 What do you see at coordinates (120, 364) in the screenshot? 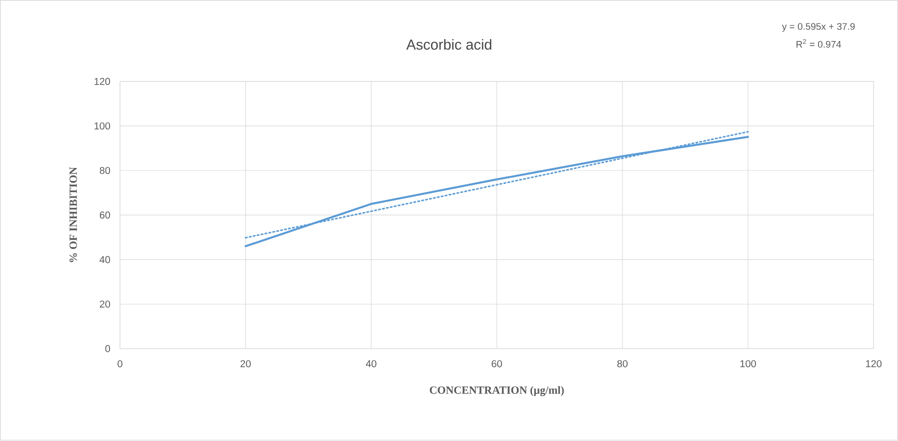
I see `x-tick-label: 0` at bounding box center [120, 364].